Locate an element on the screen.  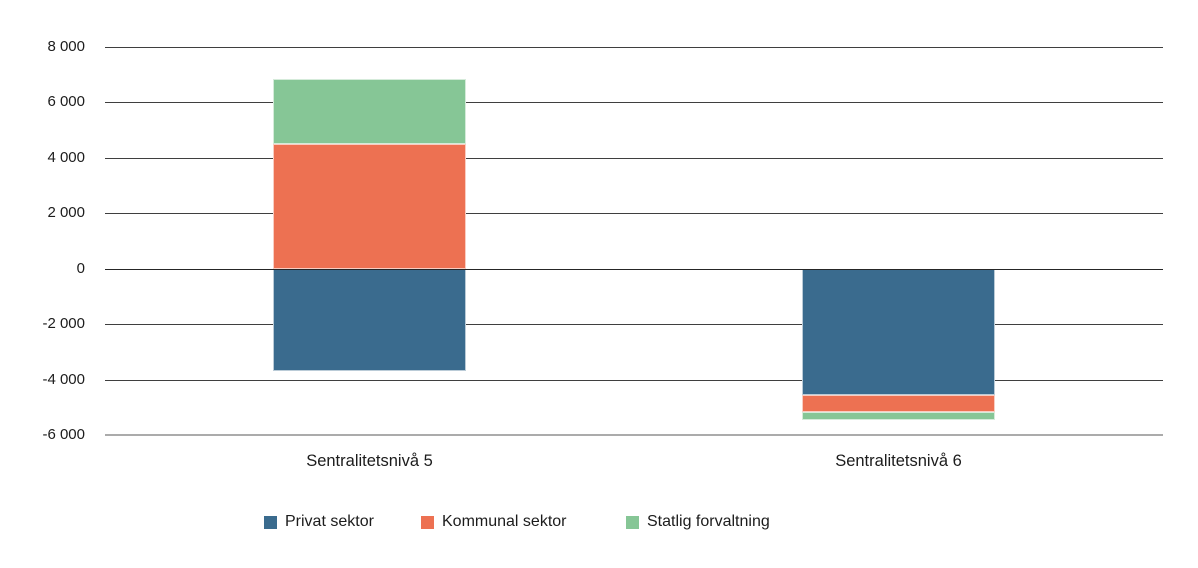
y-tick-label: -4 000 is located at coordinates (63, 379).